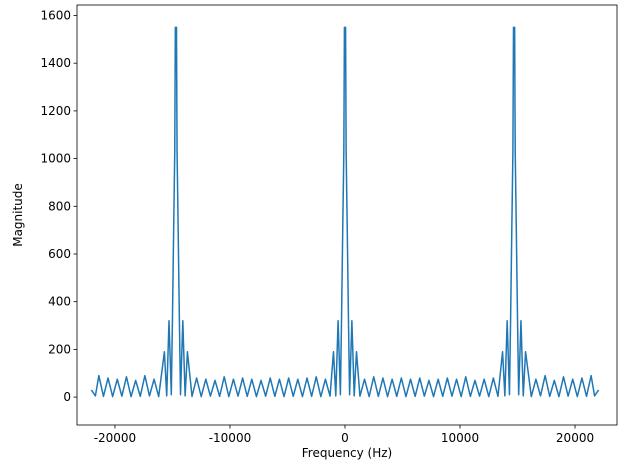 The width and height of the screenshot is (630, 469). I want to click on y-tick-label: 800, so click(59, 206).